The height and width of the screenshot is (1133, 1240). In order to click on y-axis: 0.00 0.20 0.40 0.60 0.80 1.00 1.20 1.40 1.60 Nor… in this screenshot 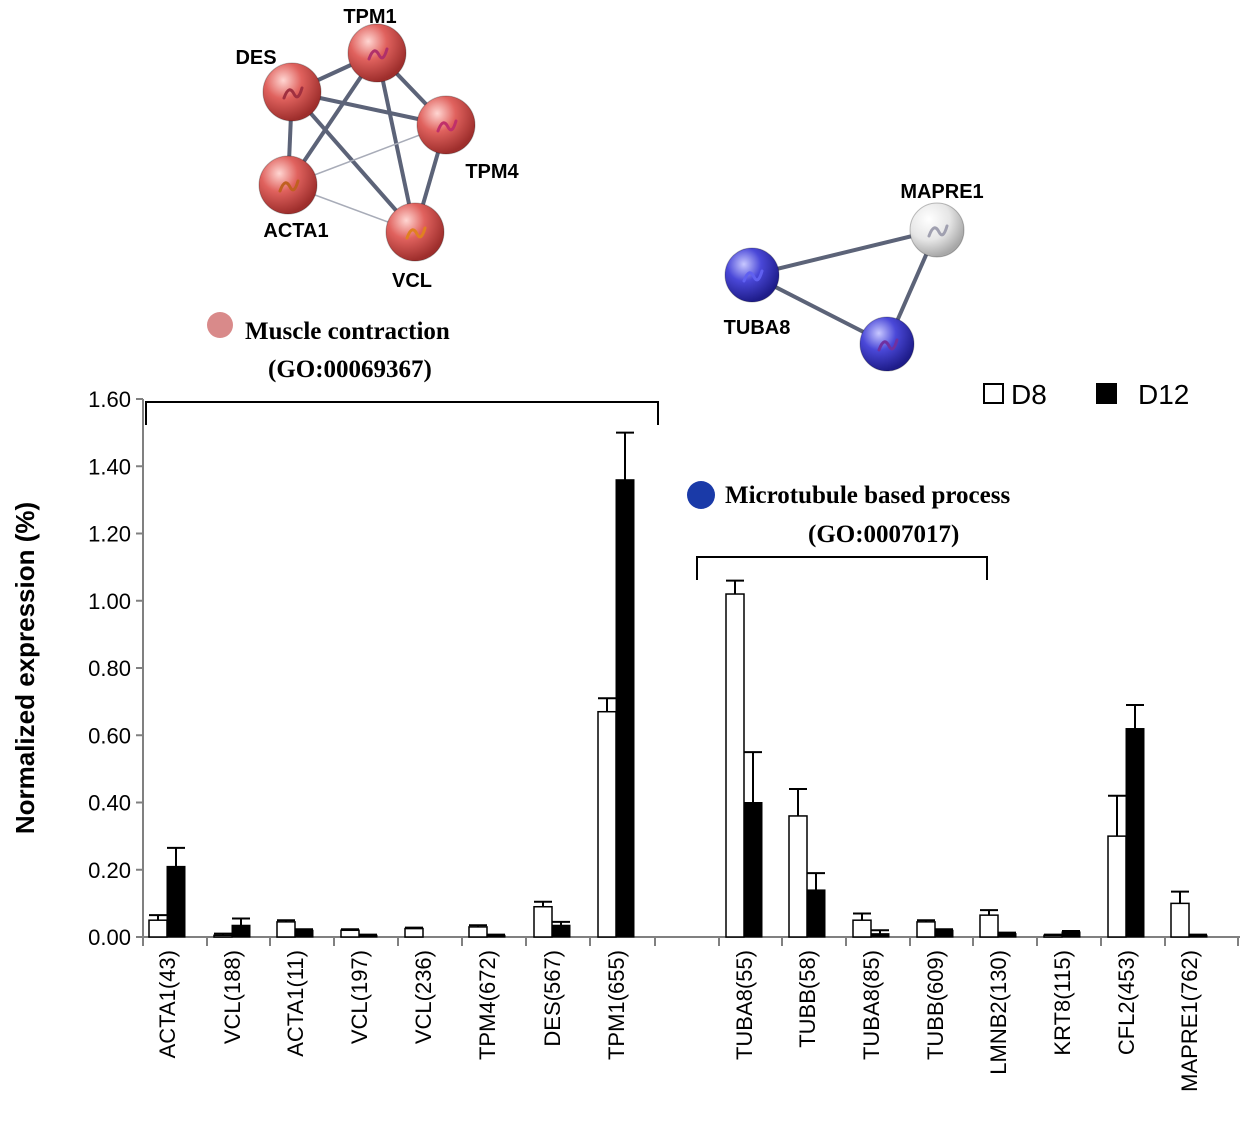, I will do `click(77, 668)`.